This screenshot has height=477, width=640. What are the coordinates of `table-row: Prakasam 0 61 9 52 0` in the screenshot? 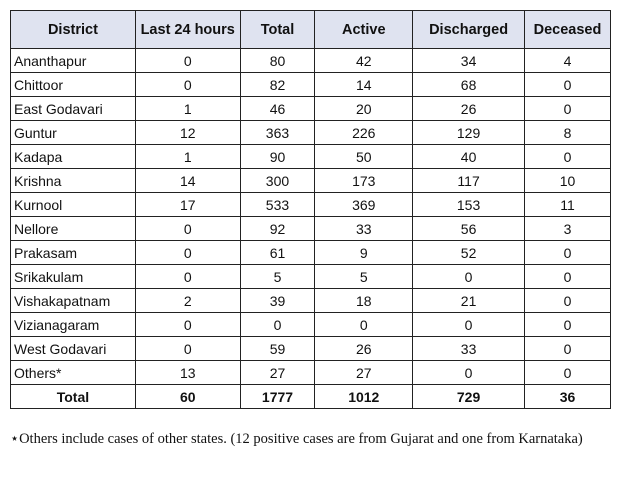 It's located at (310, 252).